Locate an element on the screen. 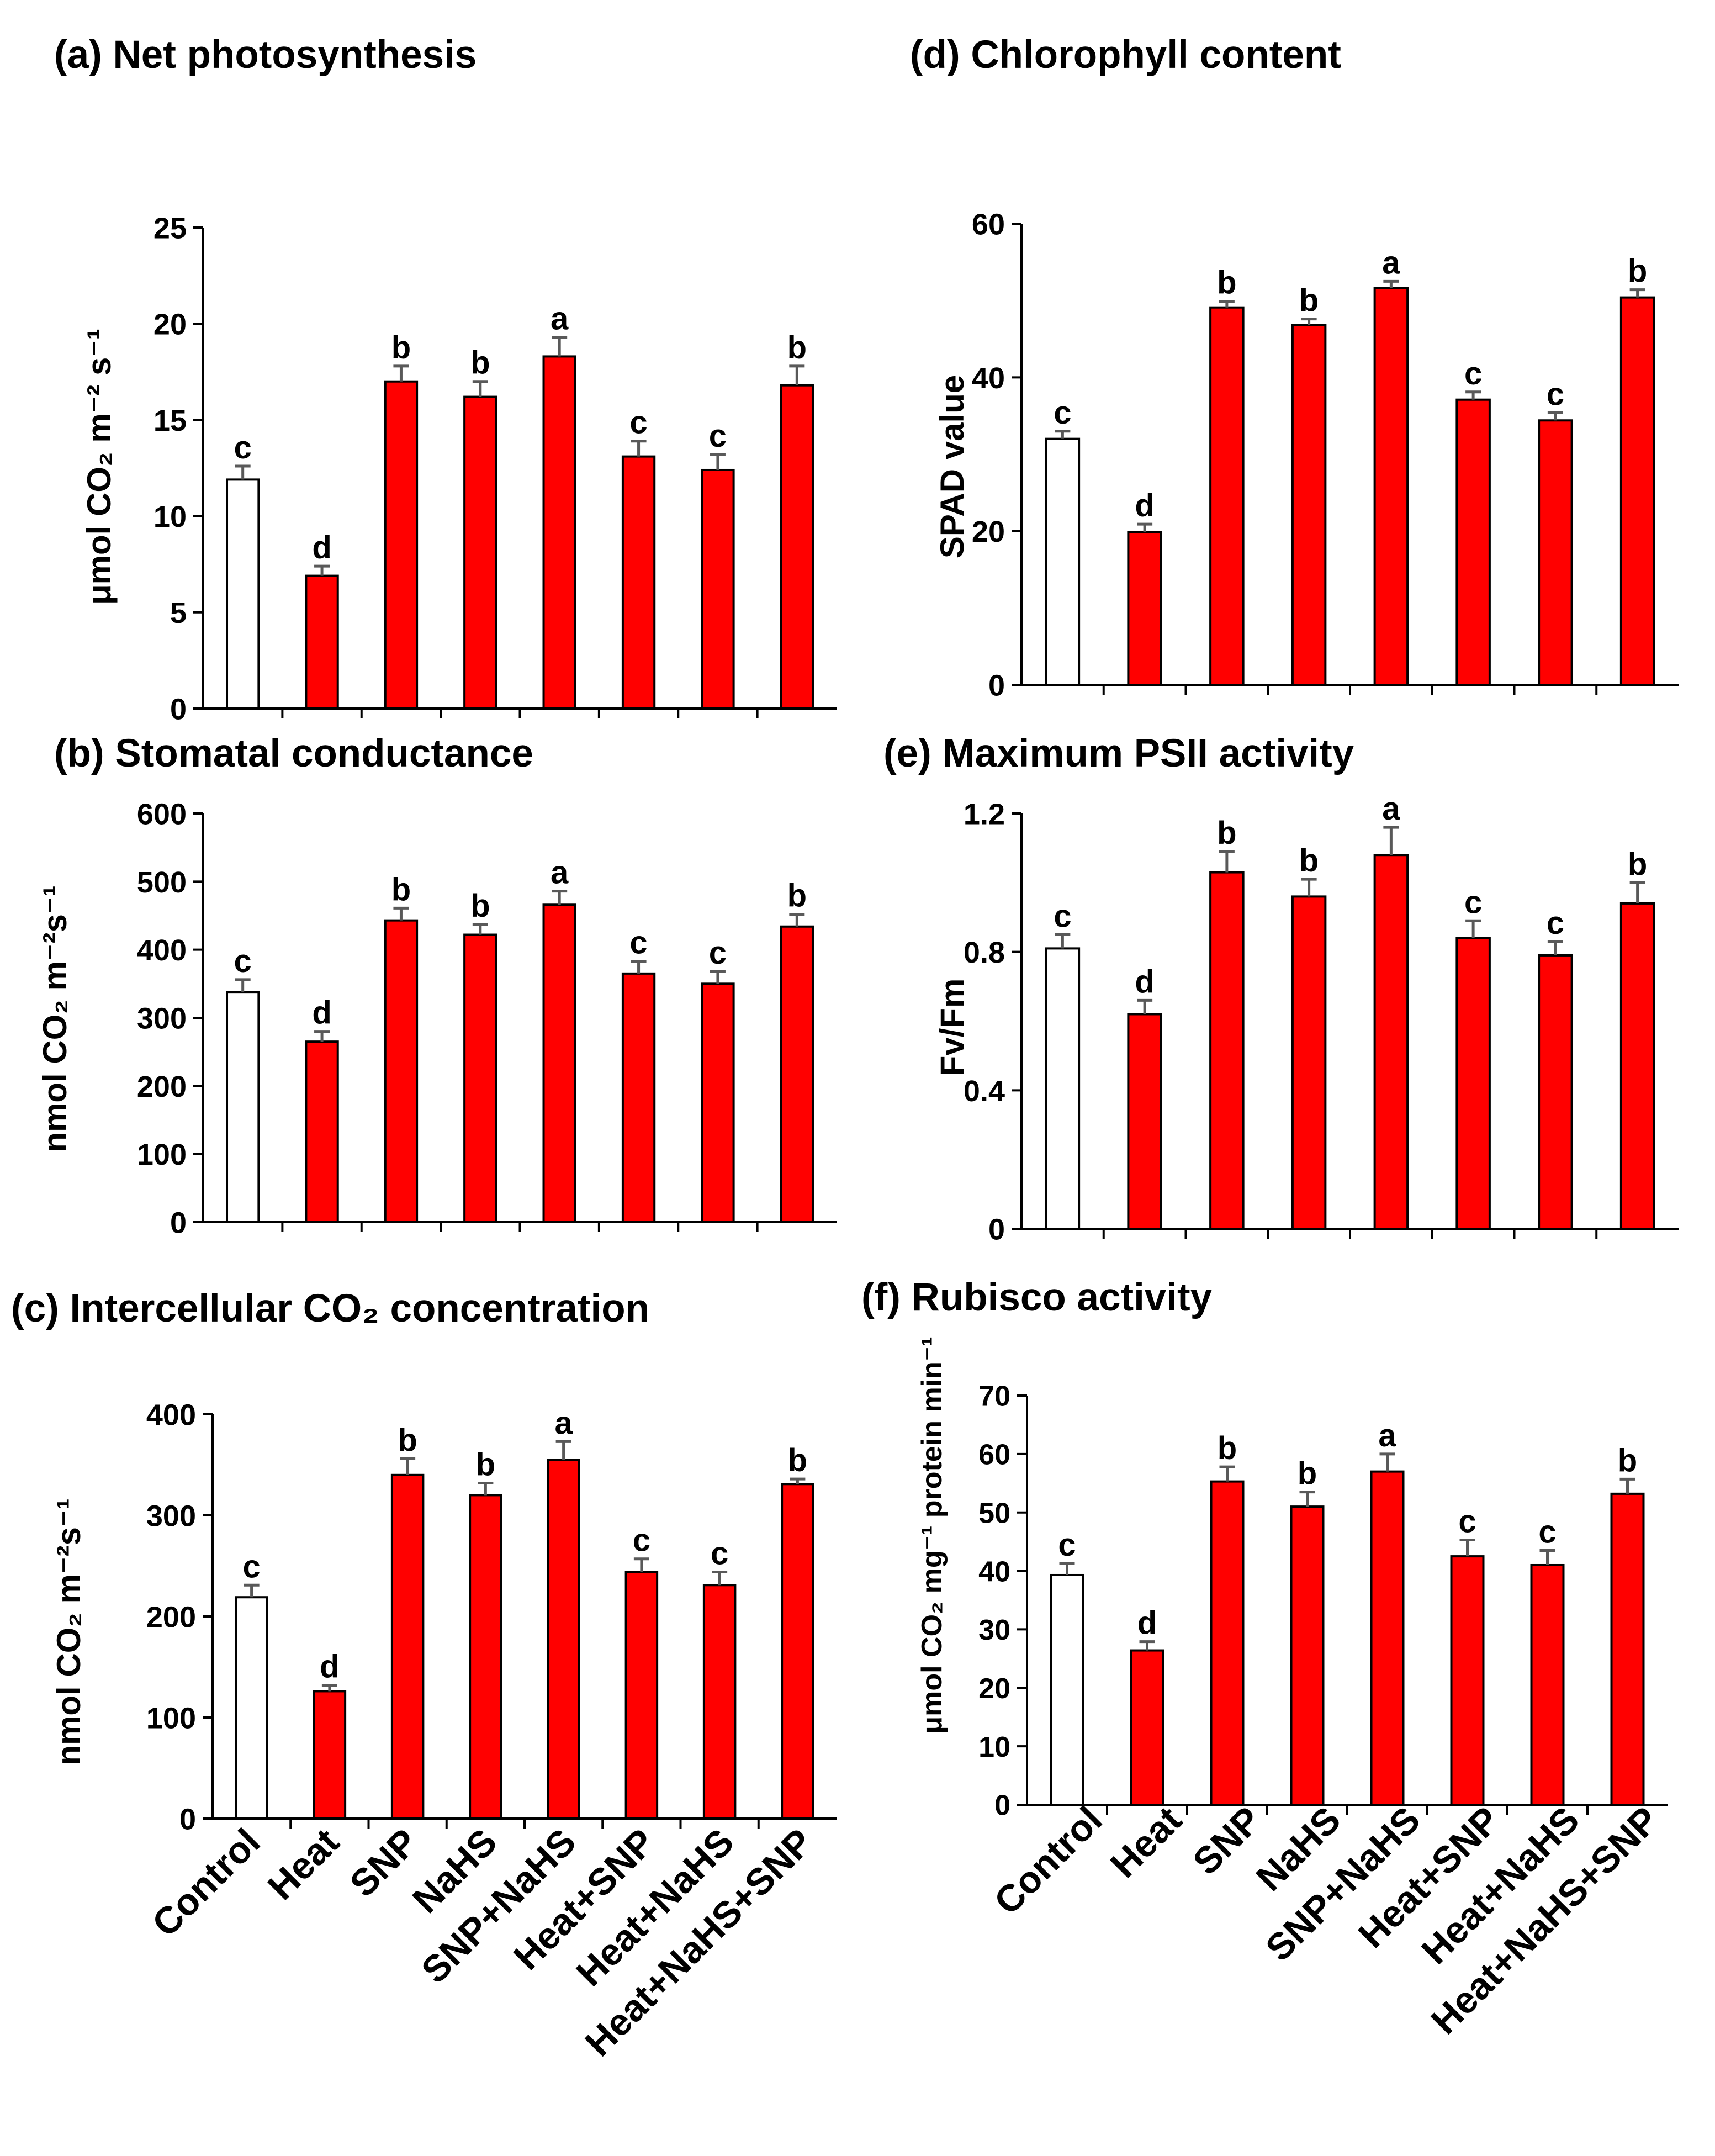 The height and width of the screenshot is (2156, 1715). panel-c-y-tick-label: 300 is located at coordinates (171, 1516).